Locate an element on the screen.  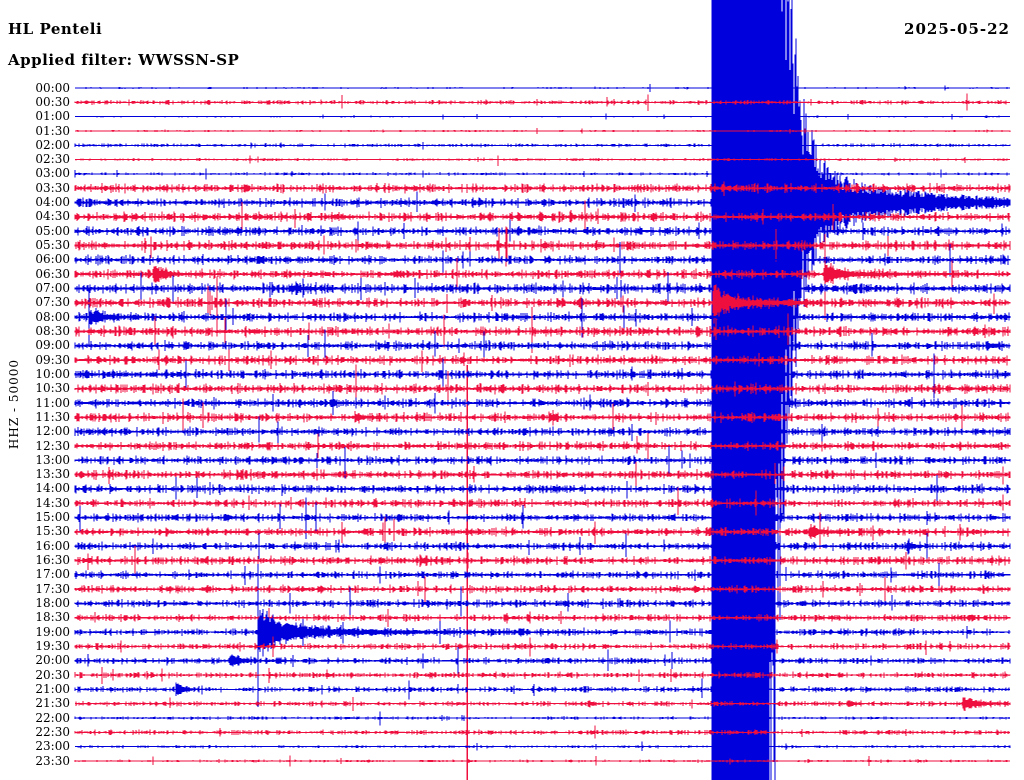
time-label: 03:30 is located at coordinates (52, 187).